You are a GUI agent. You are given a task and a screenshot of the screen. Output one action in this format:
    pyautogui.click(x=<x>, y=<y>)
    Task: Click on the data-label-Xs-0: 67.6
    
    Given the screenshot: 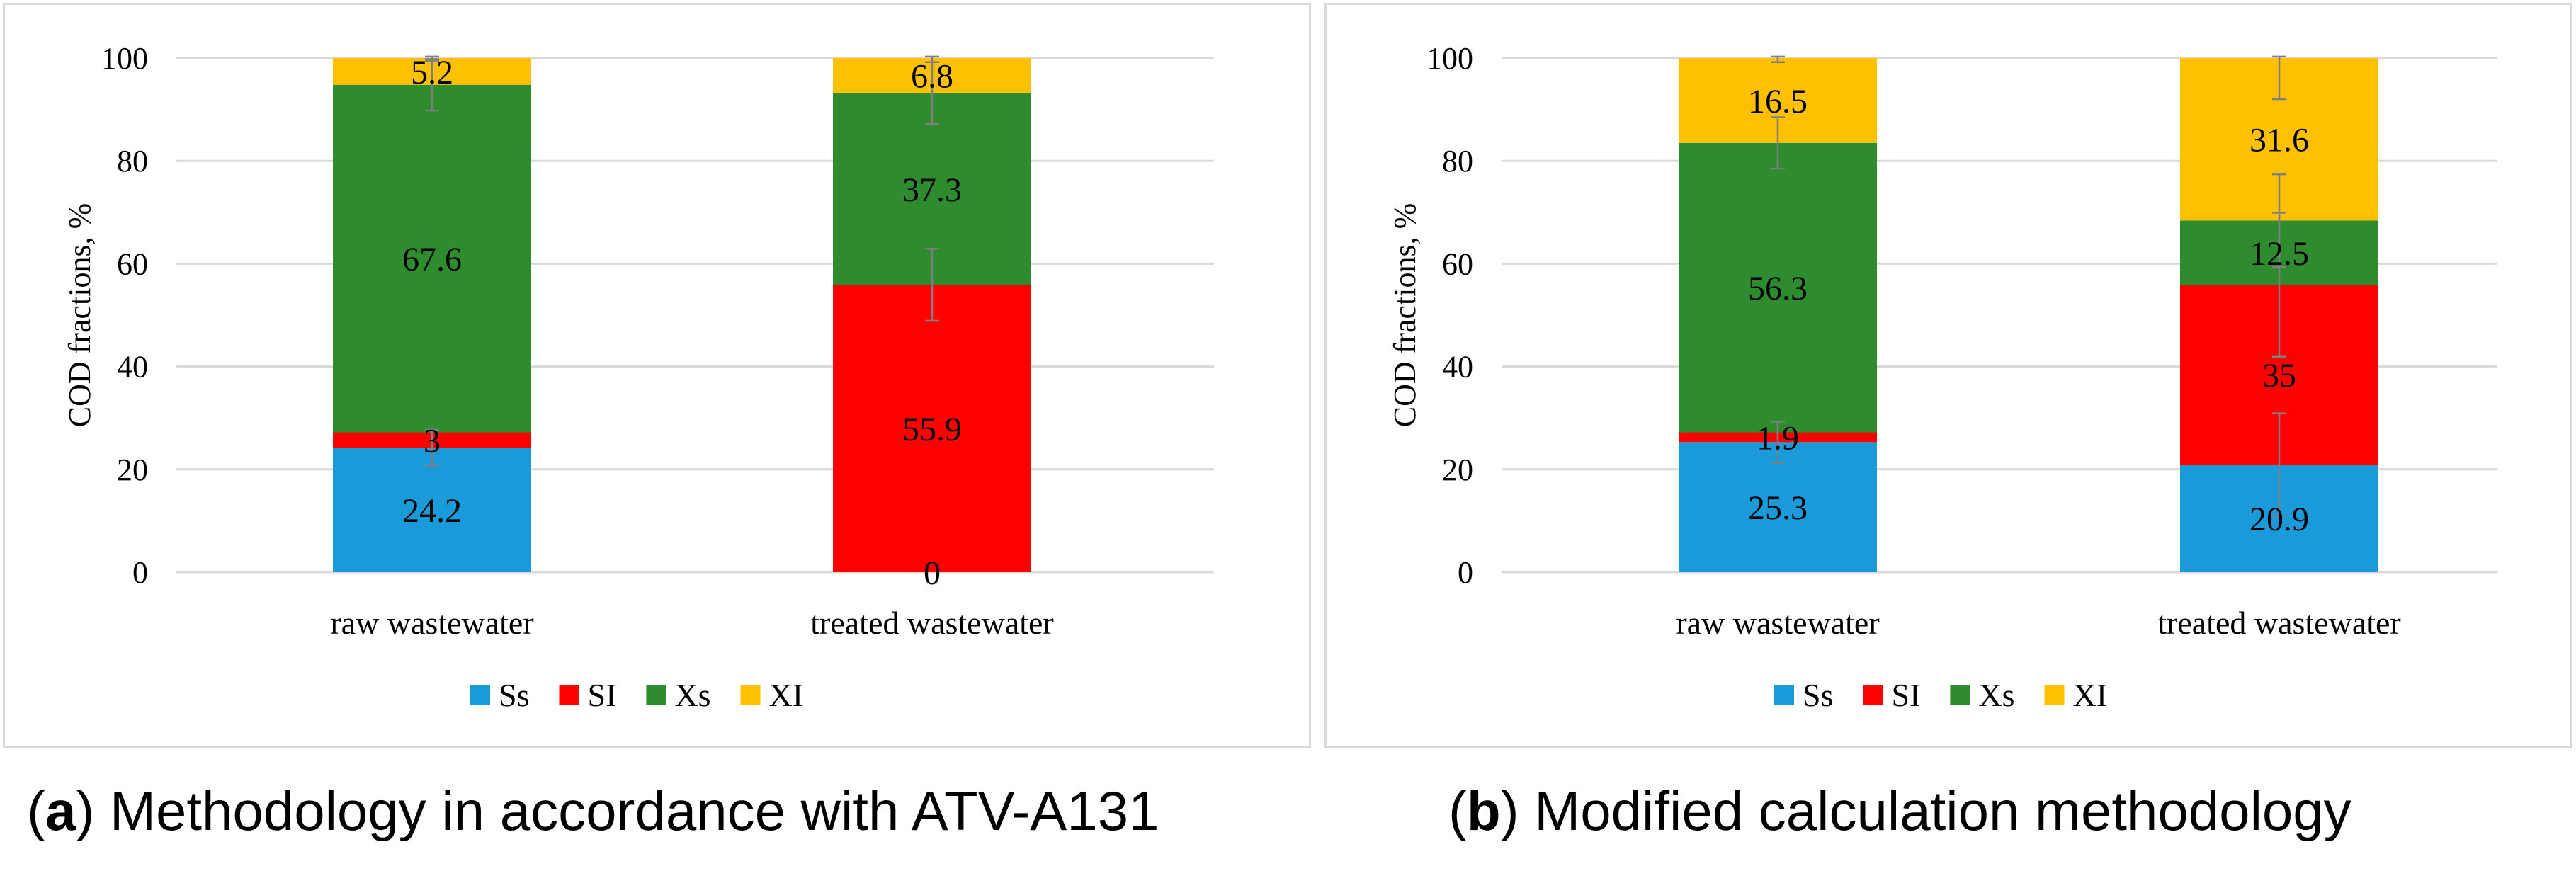 What is the action you would take?
    pyautogui.click(x=432, y=259)
    